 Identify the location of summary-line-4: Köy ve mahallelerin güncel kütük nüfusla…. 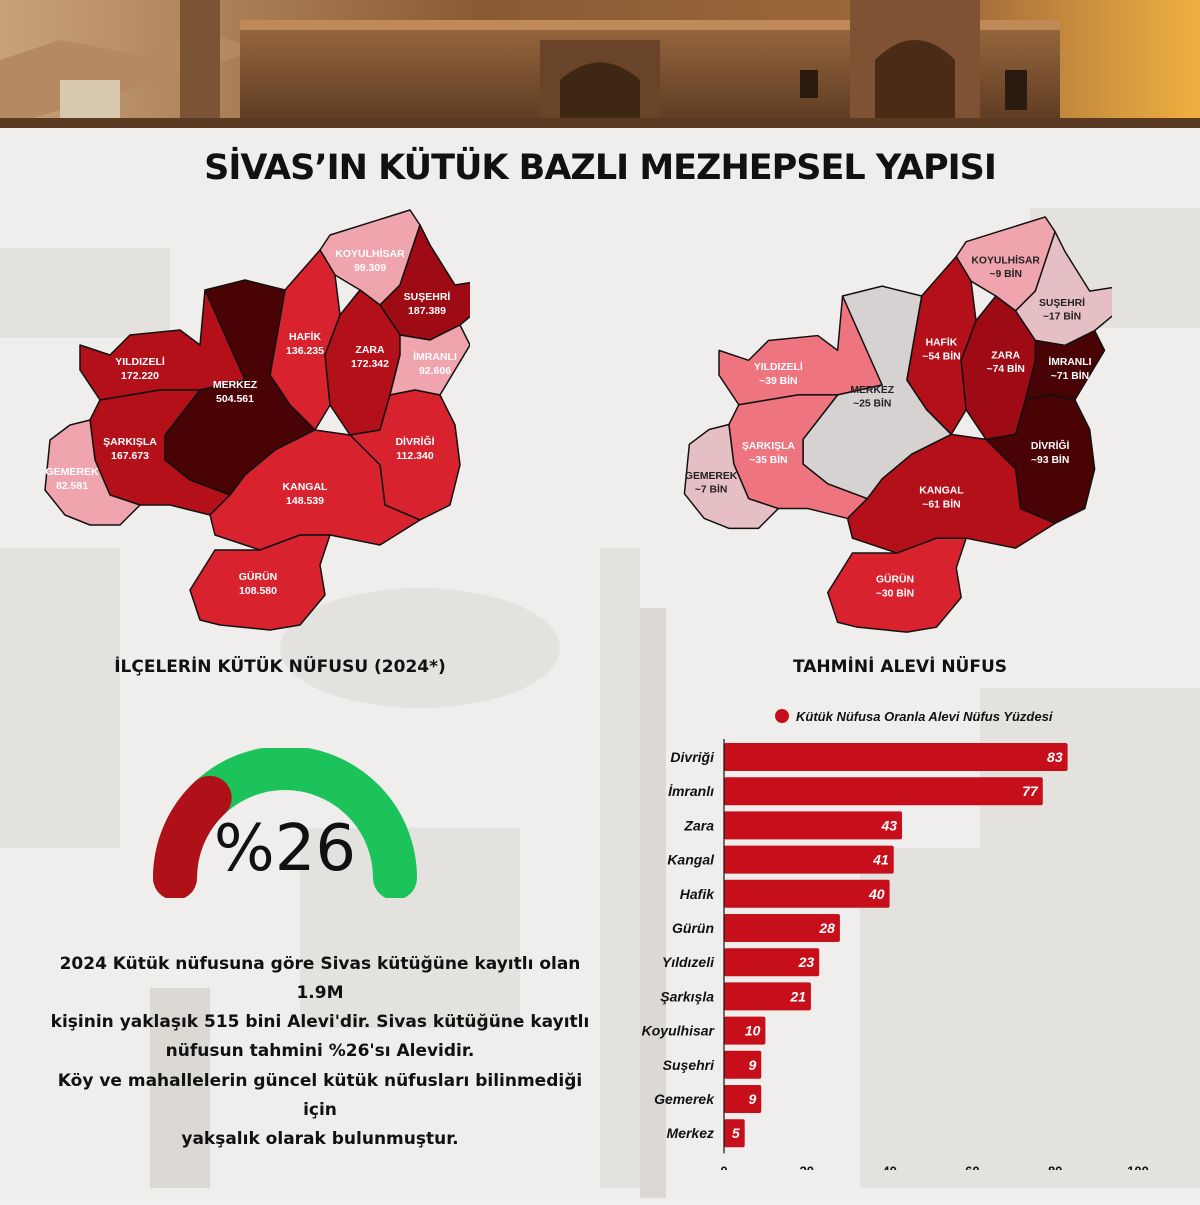
(320, 1095).